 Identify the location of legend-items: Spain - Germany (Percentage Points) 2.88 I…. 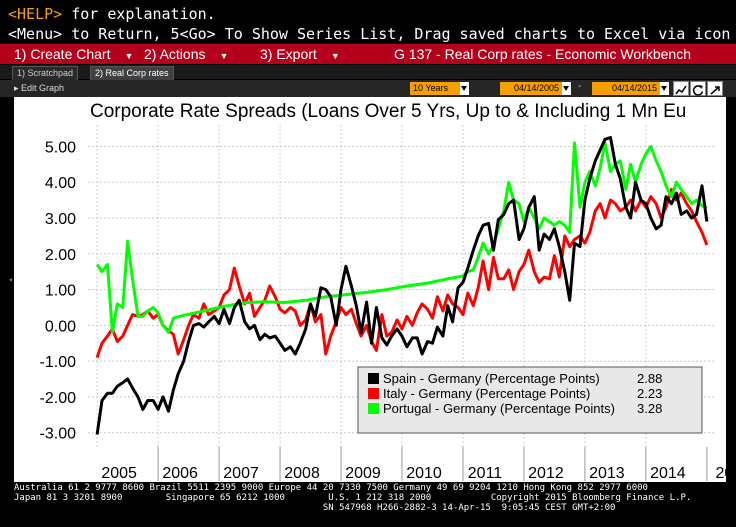
(515, 393).